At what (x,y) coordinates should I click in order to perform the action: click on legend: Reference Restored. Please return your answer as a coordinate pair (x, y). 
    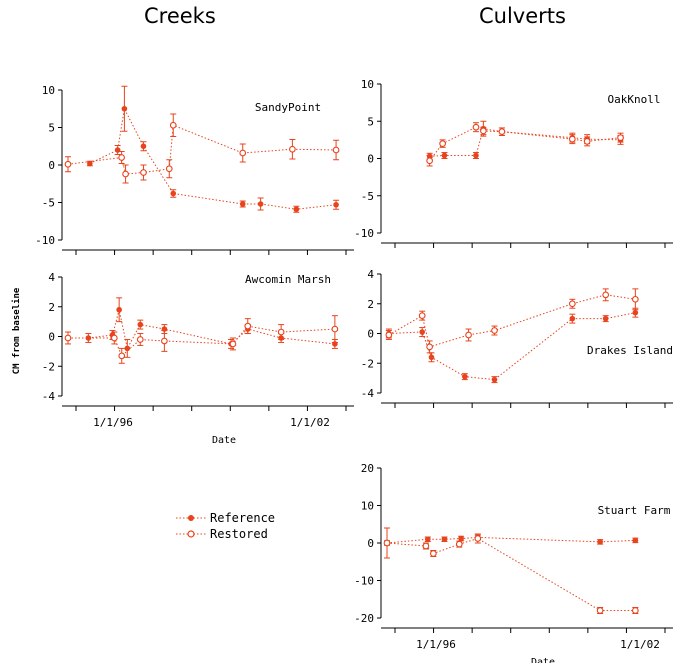
    Looking at the image, I should click on (225, 526).